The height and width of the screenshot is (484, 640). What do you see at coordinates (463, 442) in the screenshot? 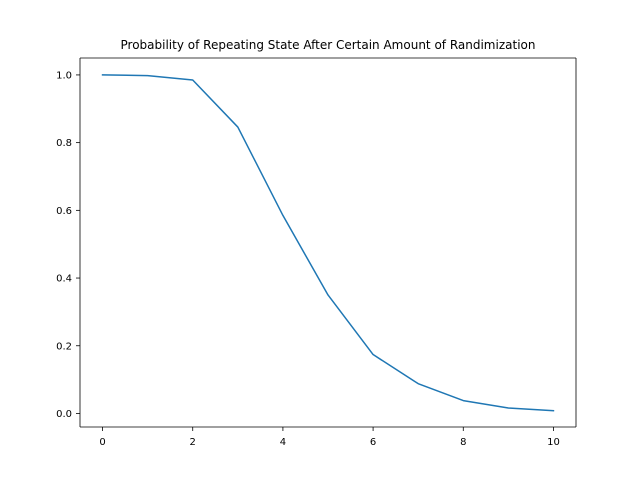
I see `x-tick-label: 8` at bounding box center [463, 442].